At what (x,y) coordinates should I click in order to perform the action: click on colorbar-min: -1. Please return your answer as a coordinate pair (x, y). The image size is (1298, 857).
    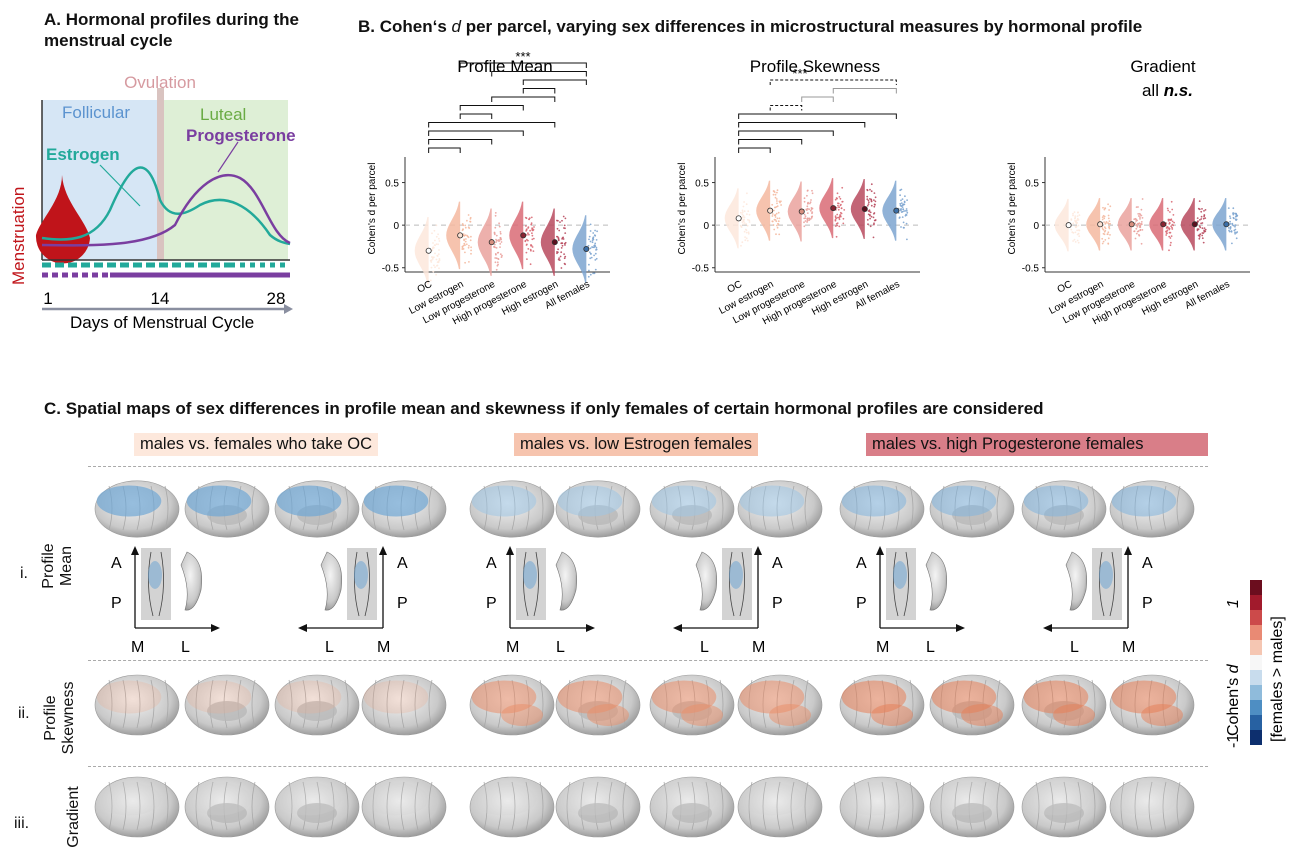
    Looking at the image, I should click on (1233, 741).